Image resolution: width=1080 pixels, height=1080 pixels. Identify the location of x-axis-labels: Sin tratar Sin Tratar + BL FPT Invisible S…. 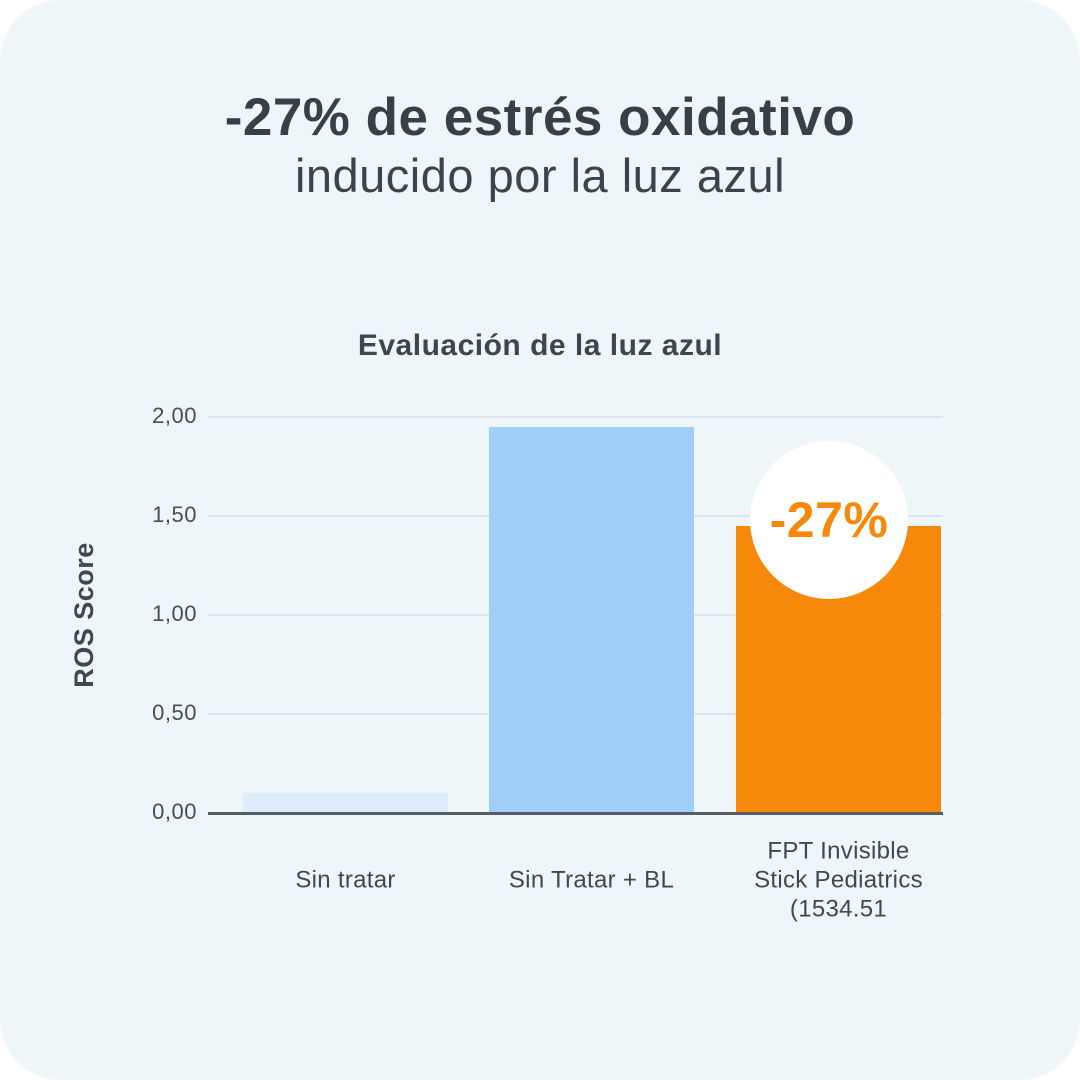
(575, 880).